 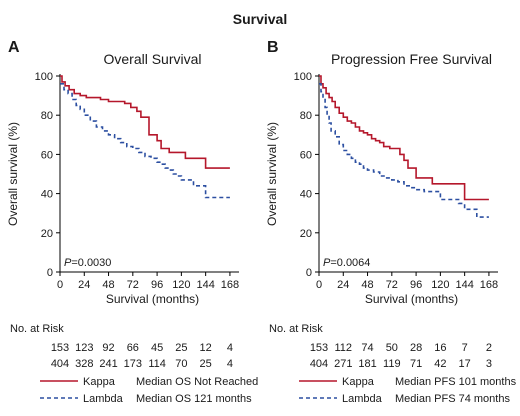 What do you see at coordinates (133, 348) in the screenshot?
I see `at-risk-count: 66` at bounding box center [133, 348].